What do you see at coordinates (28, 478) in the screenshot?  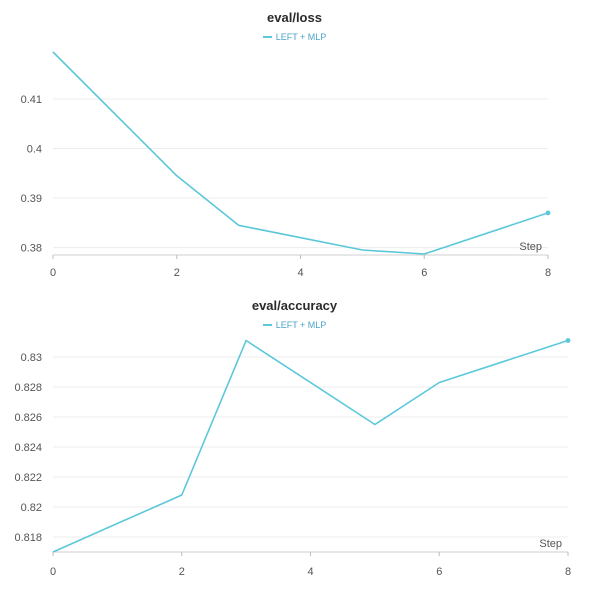 I see `y-tick-label: 0.822` at bounding box center [28, 478].